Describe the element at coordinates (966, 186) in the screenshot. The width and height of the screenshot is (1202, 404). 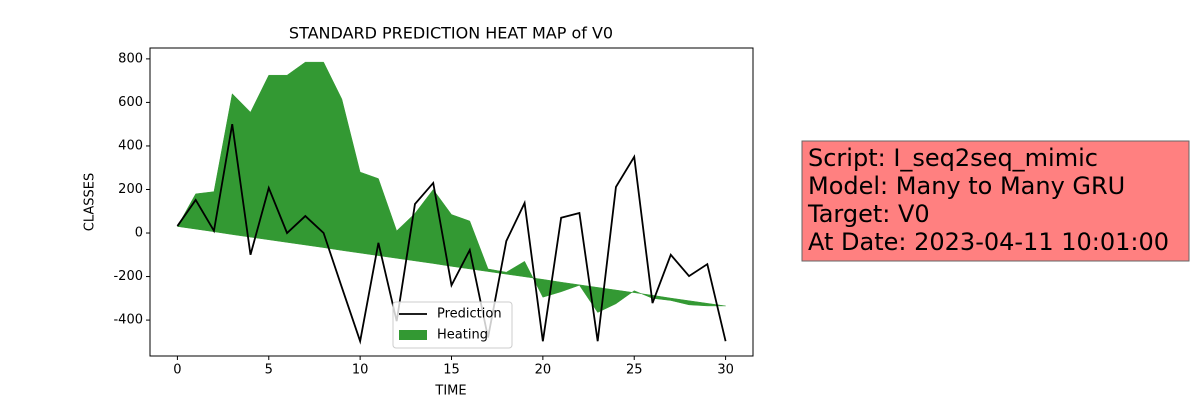
I see `annotation-line: Model: Many to Many GRU` at that location.